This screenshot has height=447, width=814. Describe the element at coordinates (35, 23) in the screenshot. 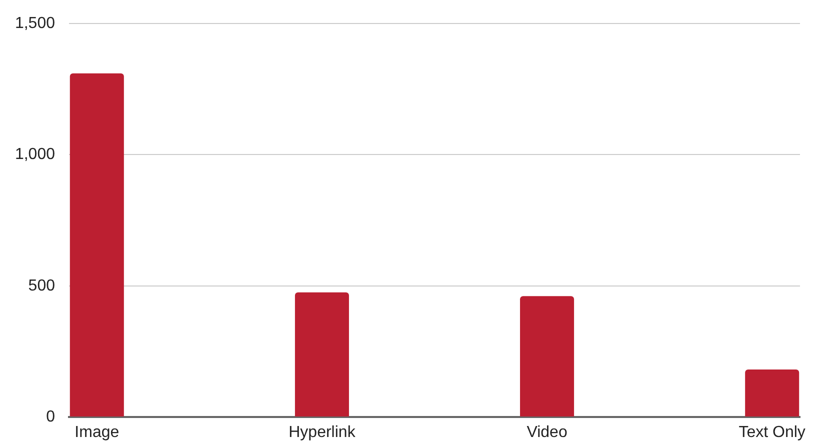

I see `y-tick-label: 1,500` at that location.